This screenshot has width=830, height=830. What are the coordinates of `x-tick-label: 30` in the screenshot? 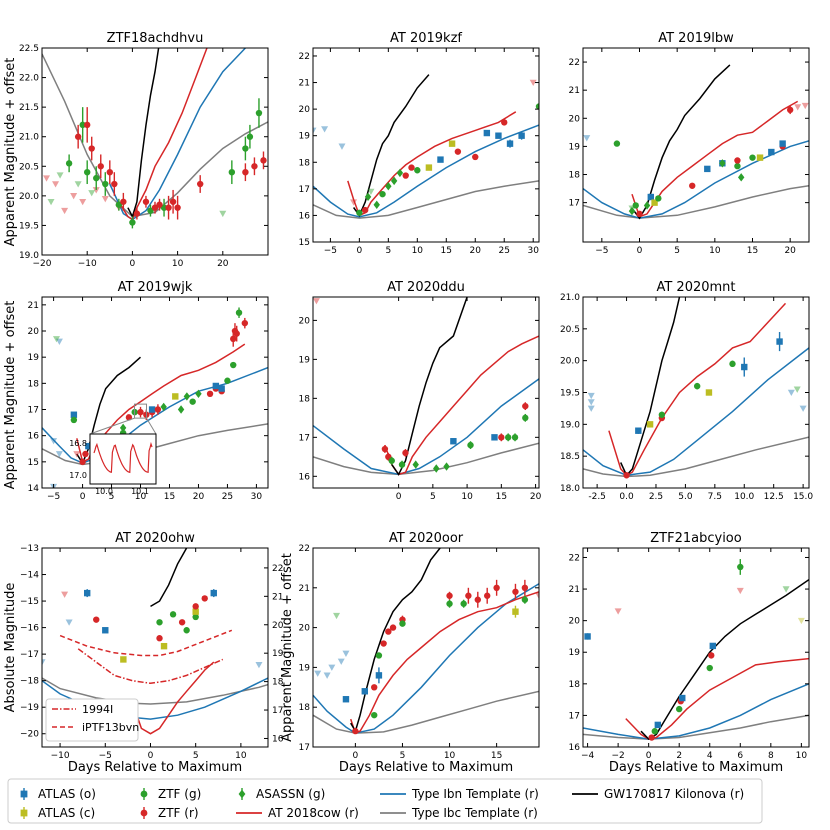 It's located at (257, 497).